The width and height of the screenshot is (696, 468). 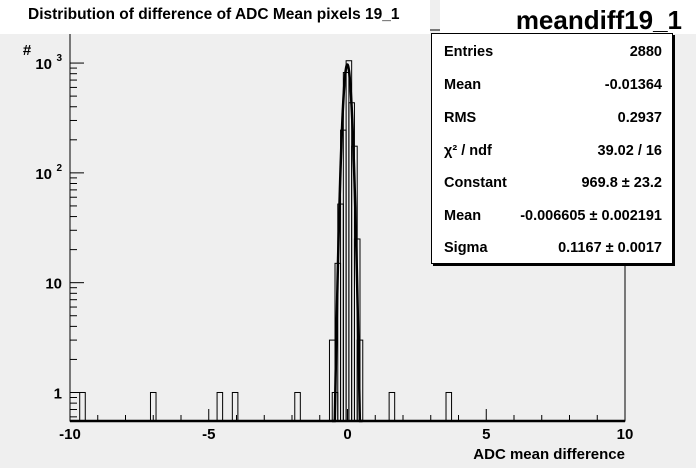 I want to click on y-tick-exponent: 2, so click(x=59, y=168).